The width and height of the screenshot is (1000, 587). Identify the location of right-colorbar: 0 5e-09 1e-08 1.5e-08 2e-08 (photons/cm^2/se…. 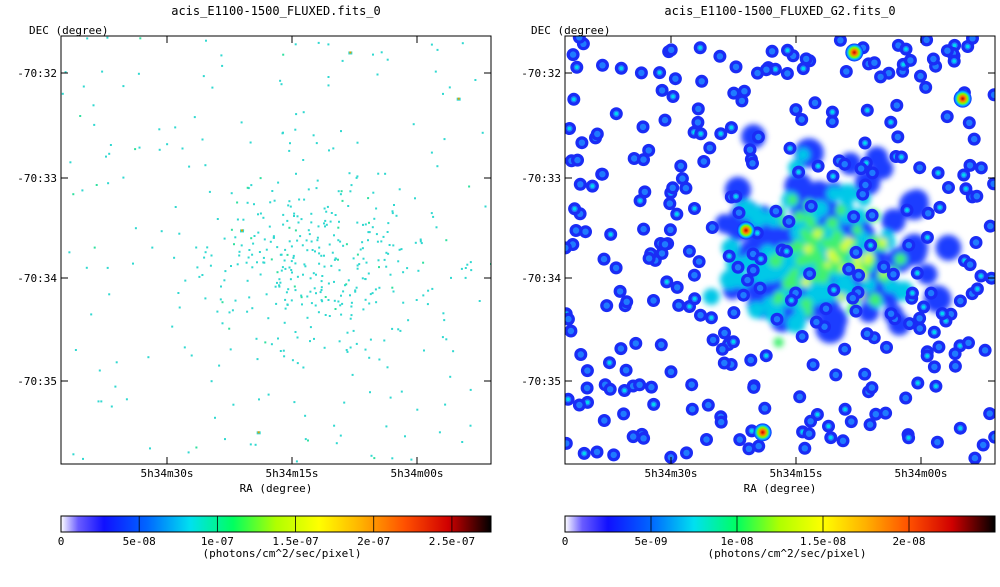
(779, 537).